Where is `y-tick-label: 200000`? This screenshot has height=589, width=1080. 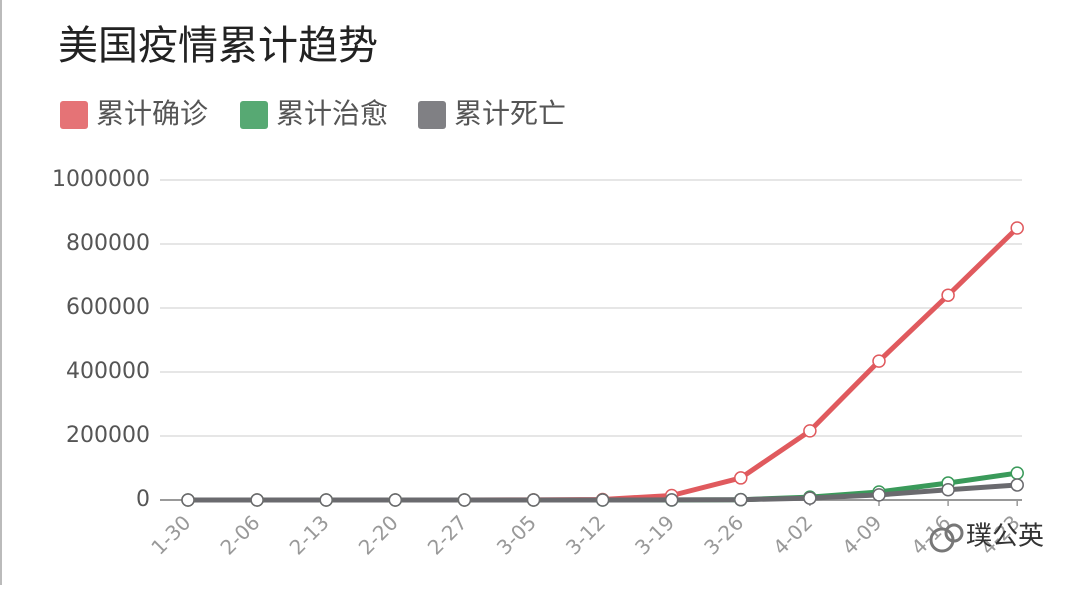 y-tick-label: 200000 is located at coordinates (108, 435).